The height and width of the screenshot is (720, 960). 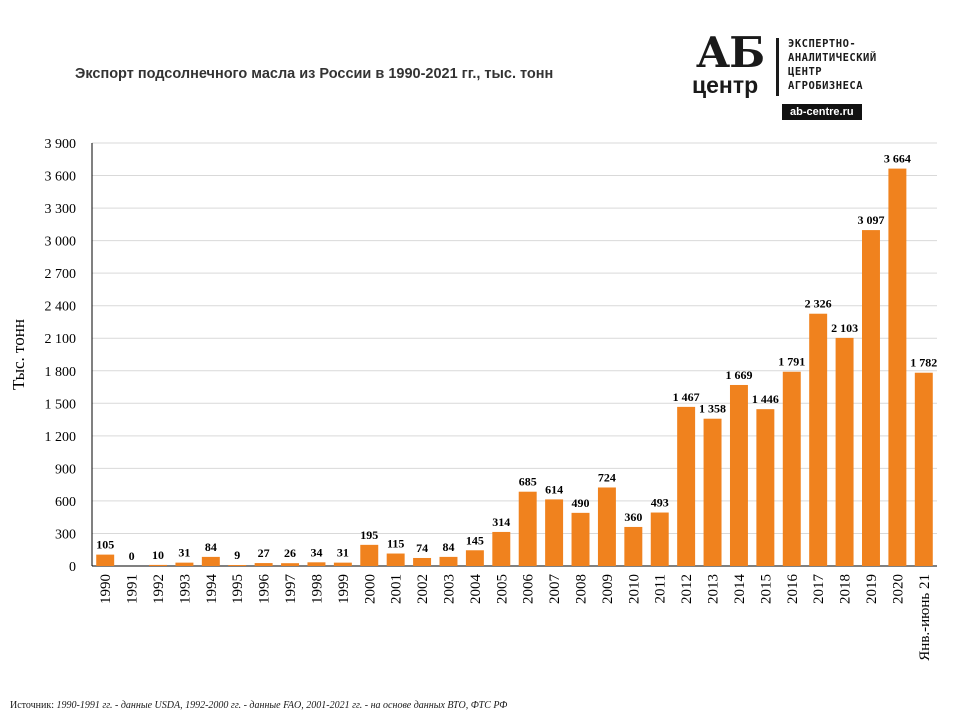 What do you see at coordinates (395, 544) in the screenshot?
I see `data-label: 115` at bounding box center [395, 544].